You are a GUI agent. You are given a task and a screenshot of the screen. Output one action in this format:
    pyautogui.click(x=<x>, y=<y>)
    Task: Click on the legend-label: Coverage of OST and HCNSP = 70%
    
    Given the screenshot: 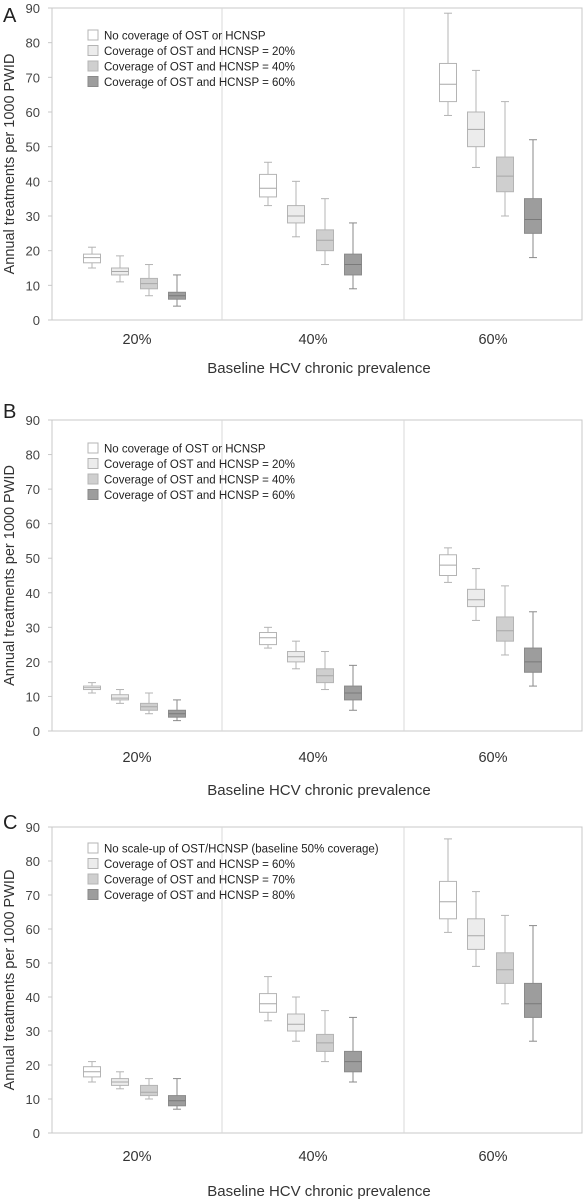 What is the action you would take?
    pyautogui.click(x=199, y=881)
    